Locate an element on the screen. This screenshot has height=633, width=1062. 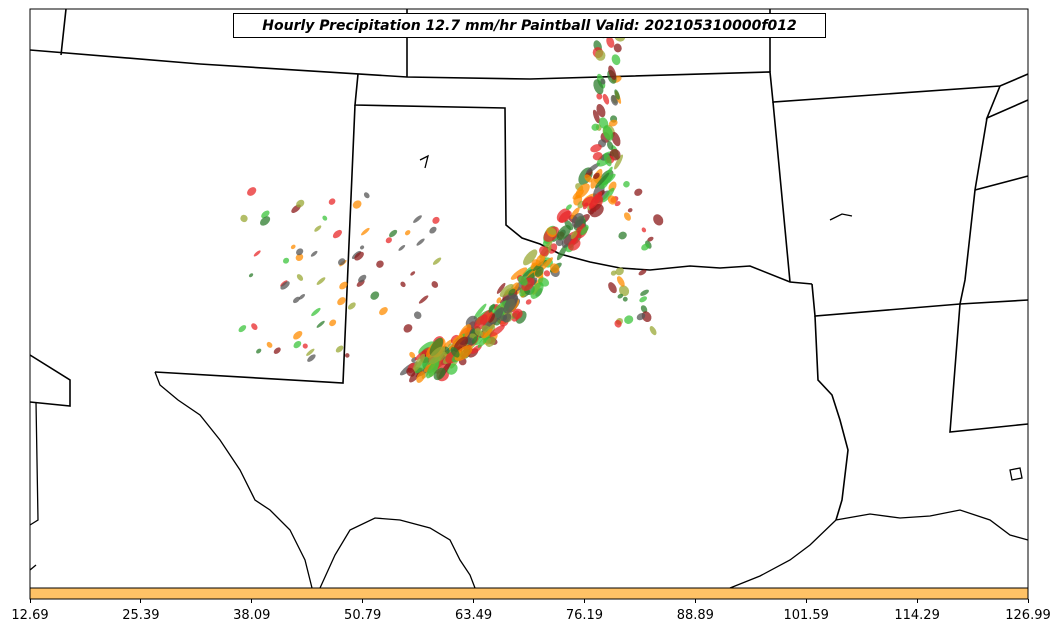
colorbar-tick-label: 76.19 is located at coordinates (584, 615).